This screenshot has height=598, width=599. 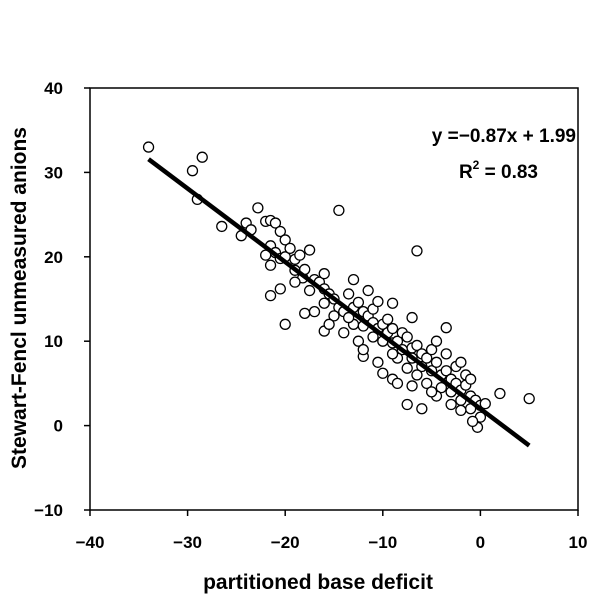 What do you see at coordinates (53, 257) in the screenshot?
I see `y-tick-label: 20` at bounding box center [53, 257].